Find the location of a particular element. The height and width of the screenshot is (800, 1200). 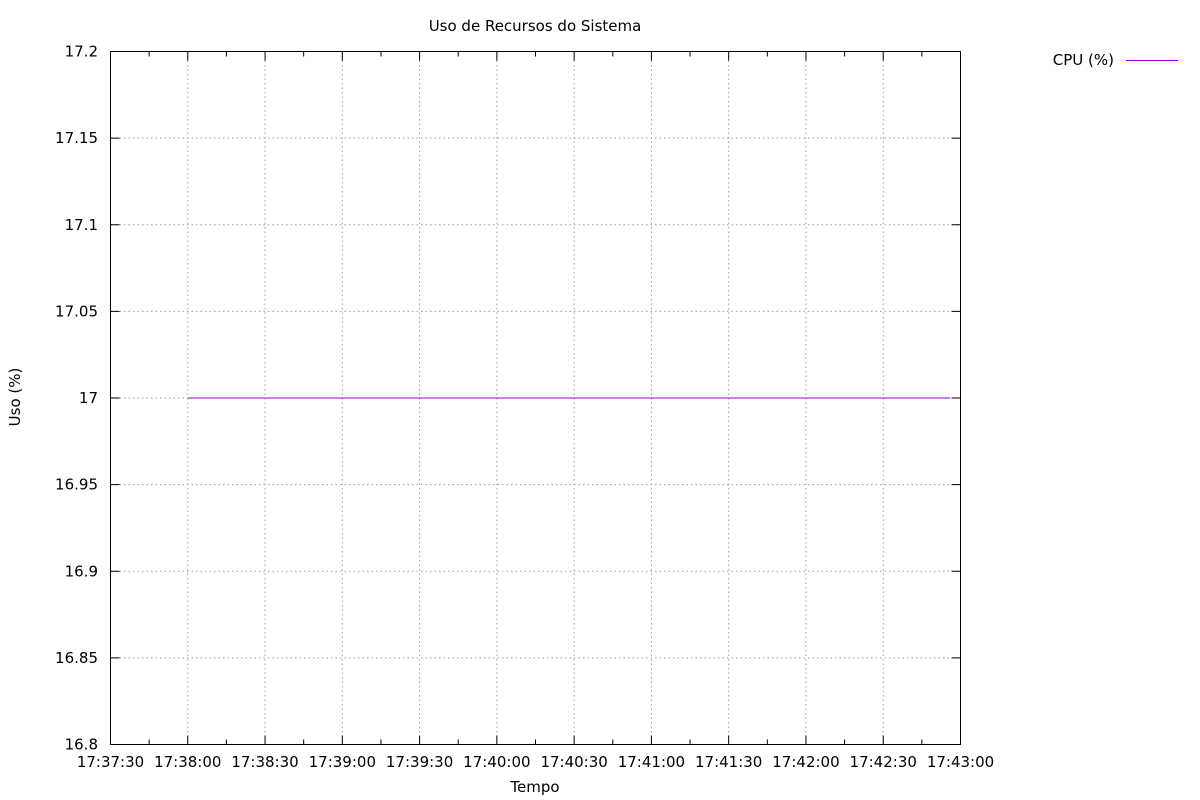

x-tick-label: 17:38:00 is located at coordinates (187, 762).